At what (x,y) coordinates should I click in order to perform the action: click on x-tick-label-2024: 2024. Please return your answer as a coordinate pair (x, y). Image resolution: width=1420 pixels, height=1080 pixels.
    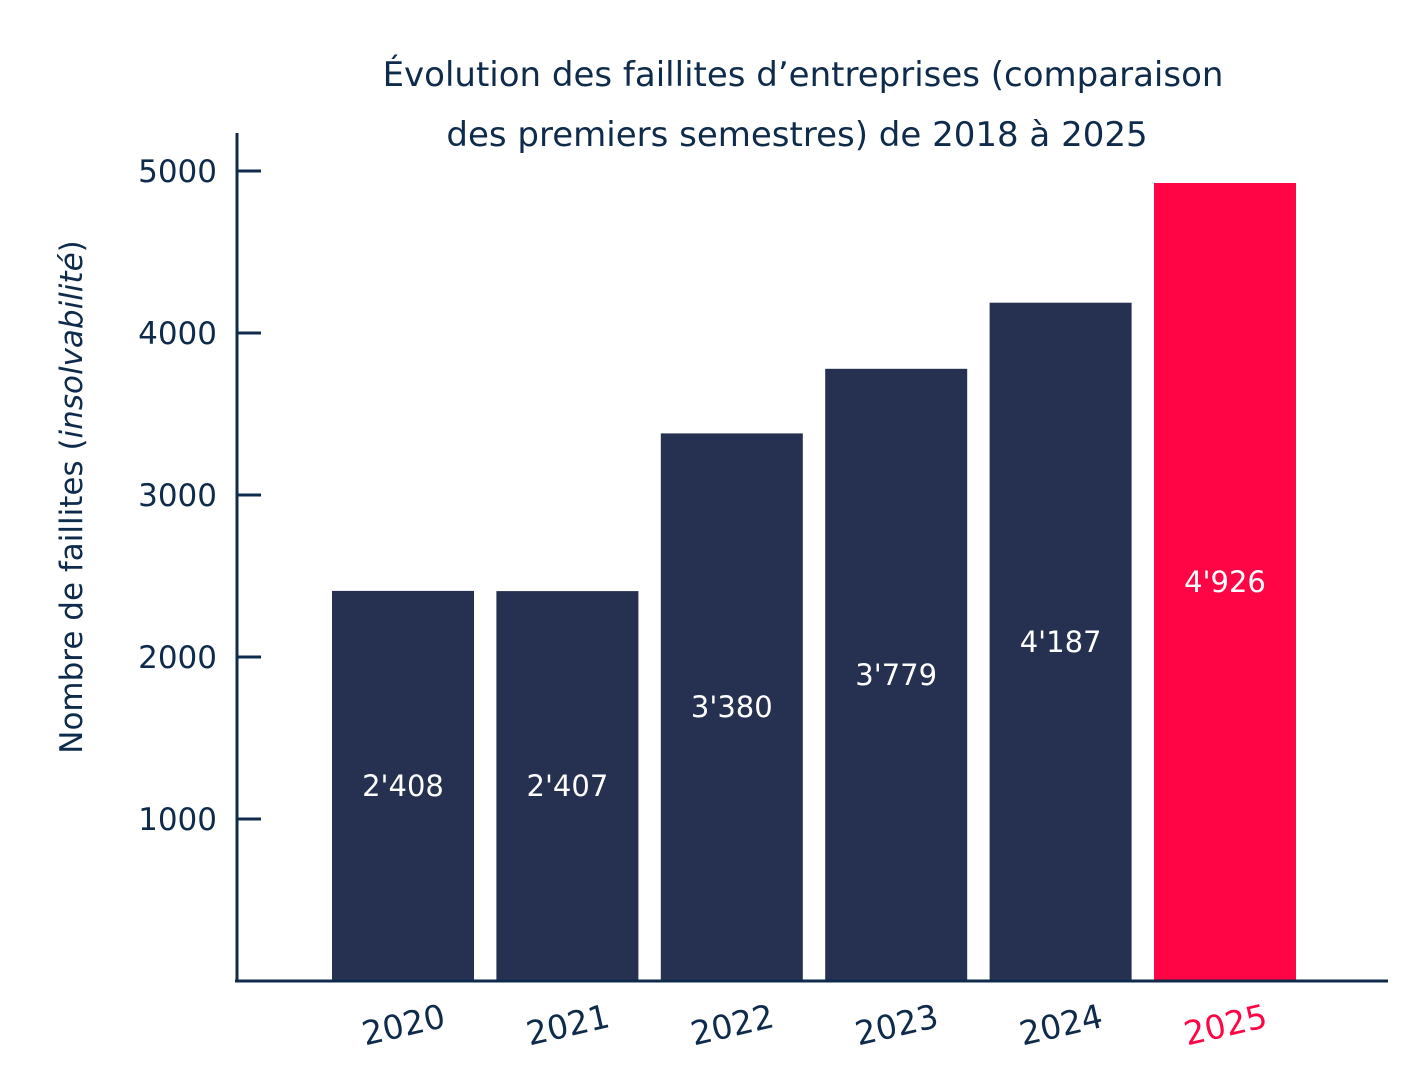
    Looking at the image, I should click on (1061, 1024).